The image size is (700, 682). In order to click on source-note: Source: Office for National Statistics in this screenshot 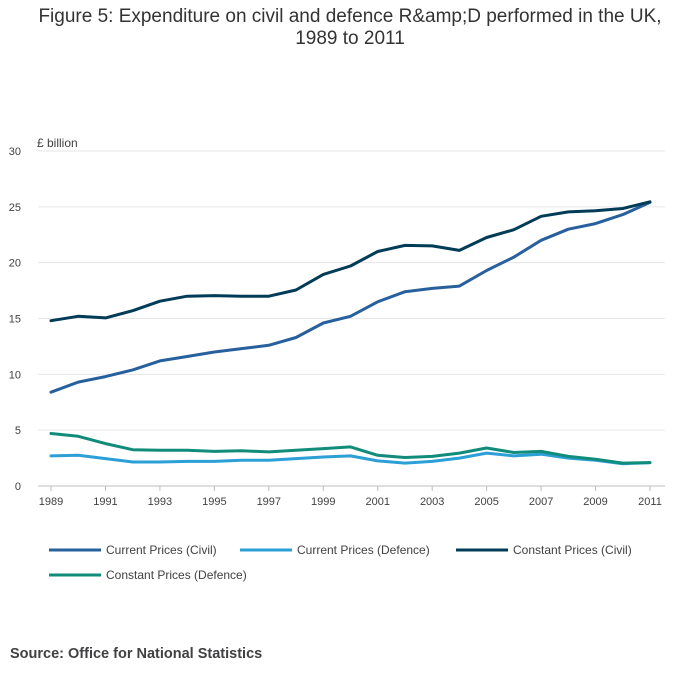, I will do `click(136, 654)`.